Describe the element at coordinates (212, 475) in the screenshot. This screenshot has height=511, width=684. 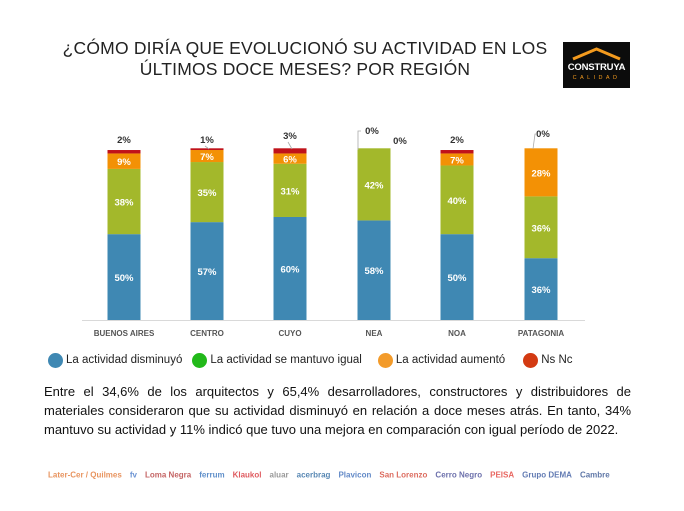
I see `sponsor-logo: ferrum` at that location.